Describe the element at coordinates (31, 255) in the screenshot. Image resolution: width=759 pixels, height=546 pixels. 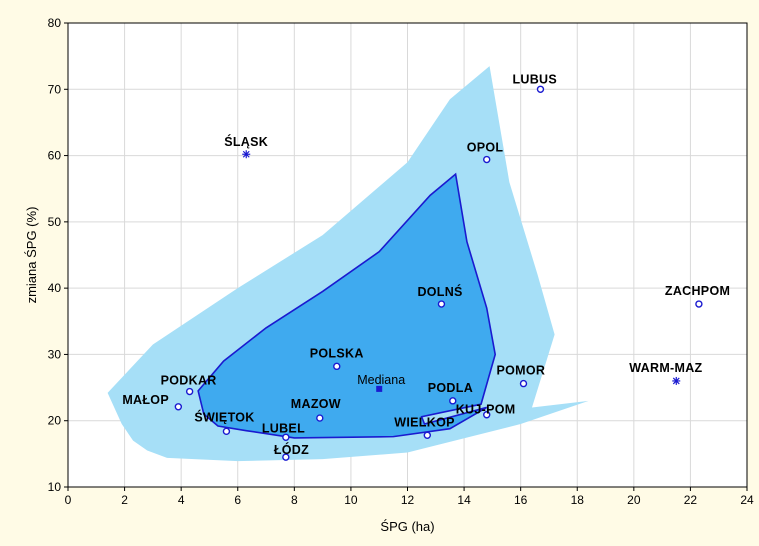
I see `y-axis-title: zmiana ŚPG (%)` at that location.